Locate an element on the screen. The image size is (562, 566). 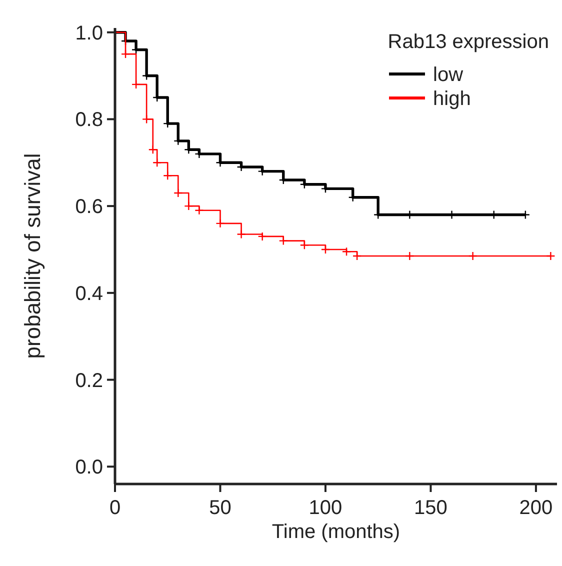
y-tick-label: 0.8 is located at coordinates (89, 120).